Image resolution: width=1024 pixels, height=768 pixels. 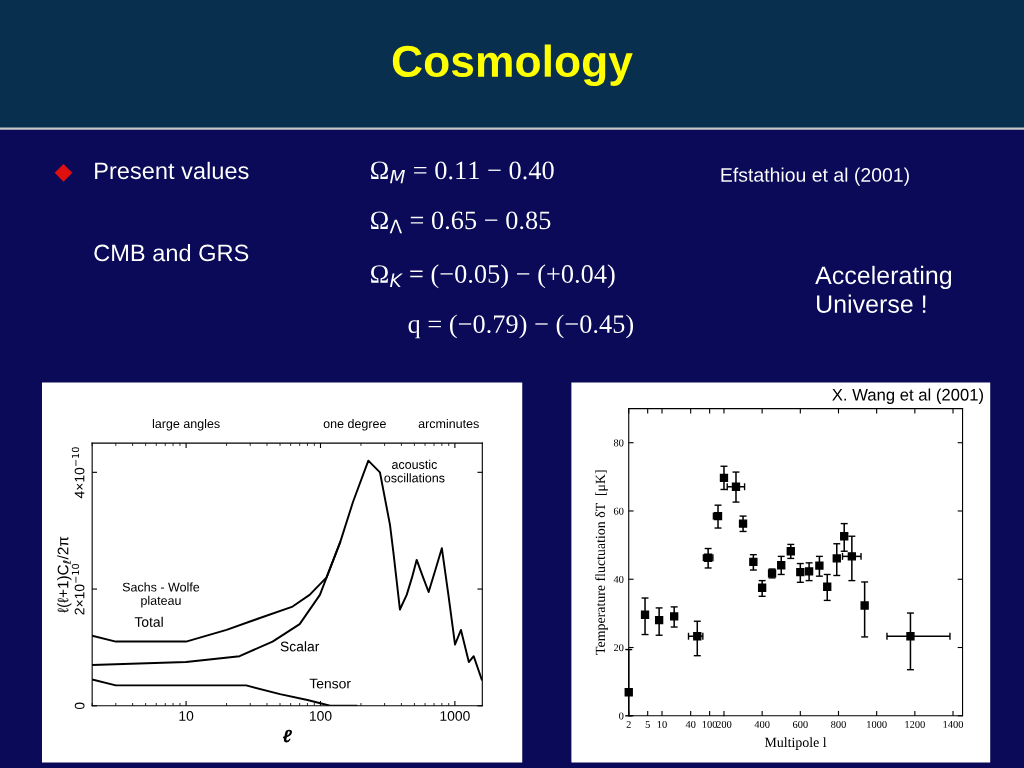 I want to click on x-tick-label: 800, so click(x=838, y=724).